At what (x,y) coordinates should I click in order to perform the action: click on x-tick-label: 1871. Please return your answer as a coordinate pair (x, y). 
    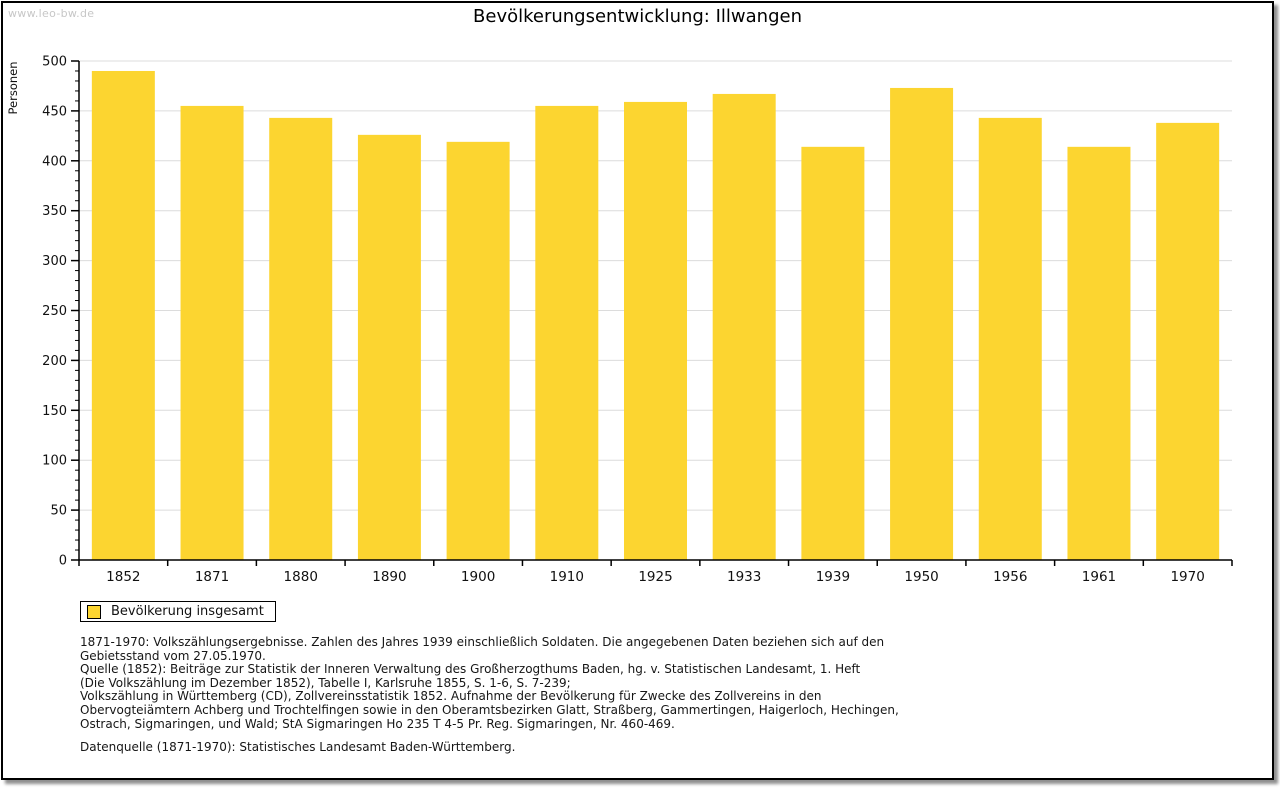
    Looking at the image, I should click on (212, 577).